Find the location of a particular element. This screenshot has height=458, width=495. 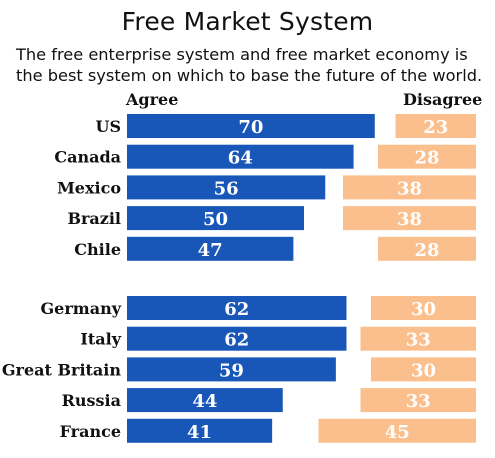

agree-bar-mexico is located at coordinates (226, 187).